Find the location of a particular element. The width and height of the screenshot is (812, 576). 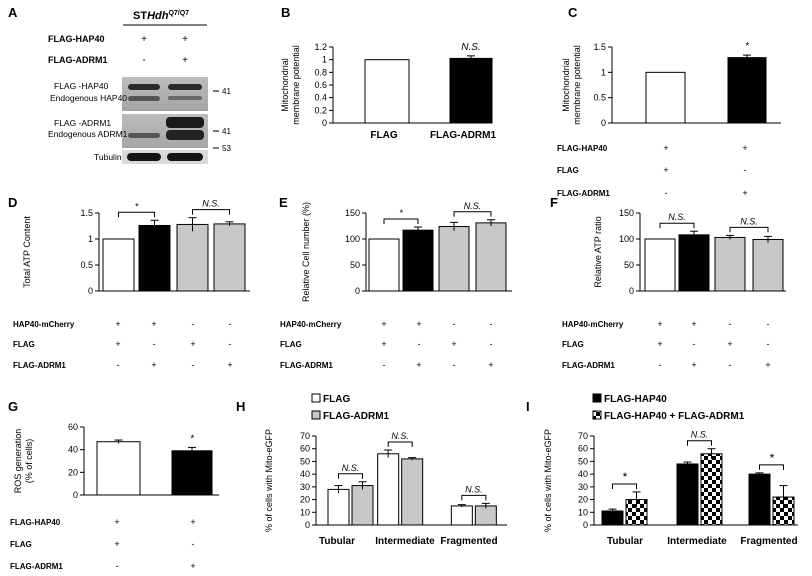

wb-mark: + is located at coordinates (185, 39).